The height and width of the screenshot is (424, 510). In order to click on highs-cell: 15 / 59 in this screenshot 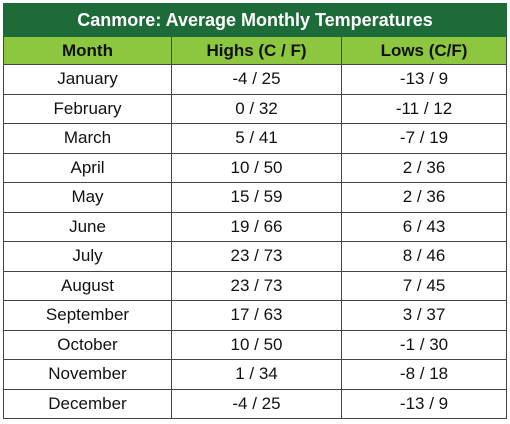, I will do `click(256, 197)`.